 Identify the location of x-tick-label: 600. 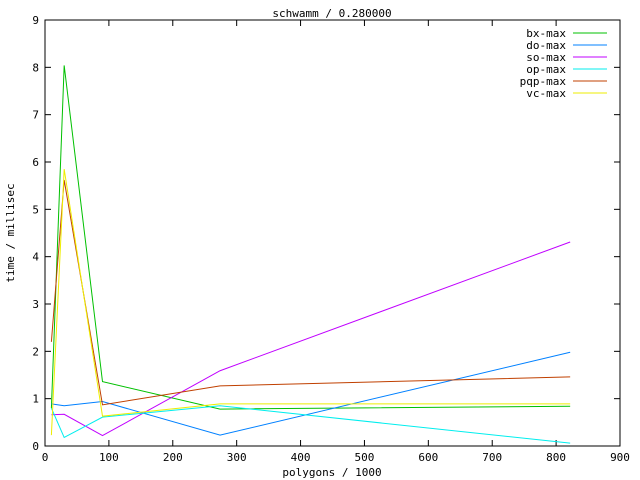
(428, 457).